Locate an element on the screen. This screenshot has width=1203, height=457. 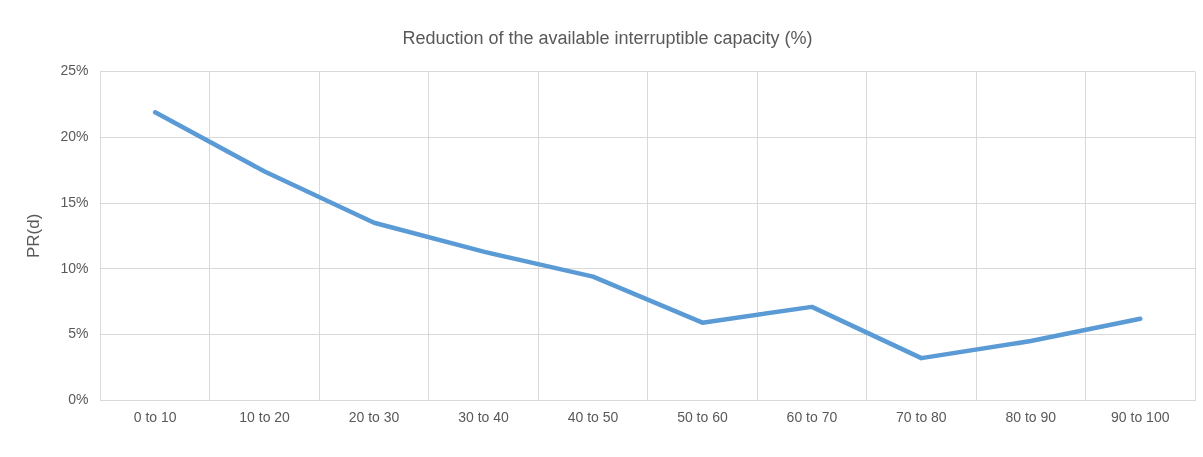
x-tick-label: 80 to 90 is located at coordinates (1031, 417).